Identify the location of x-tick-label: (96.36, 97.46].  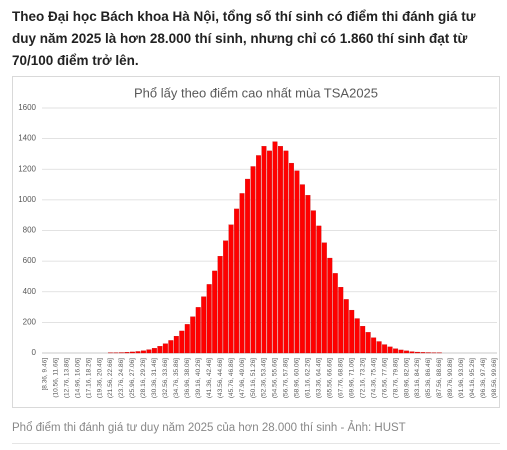
(483, 378).